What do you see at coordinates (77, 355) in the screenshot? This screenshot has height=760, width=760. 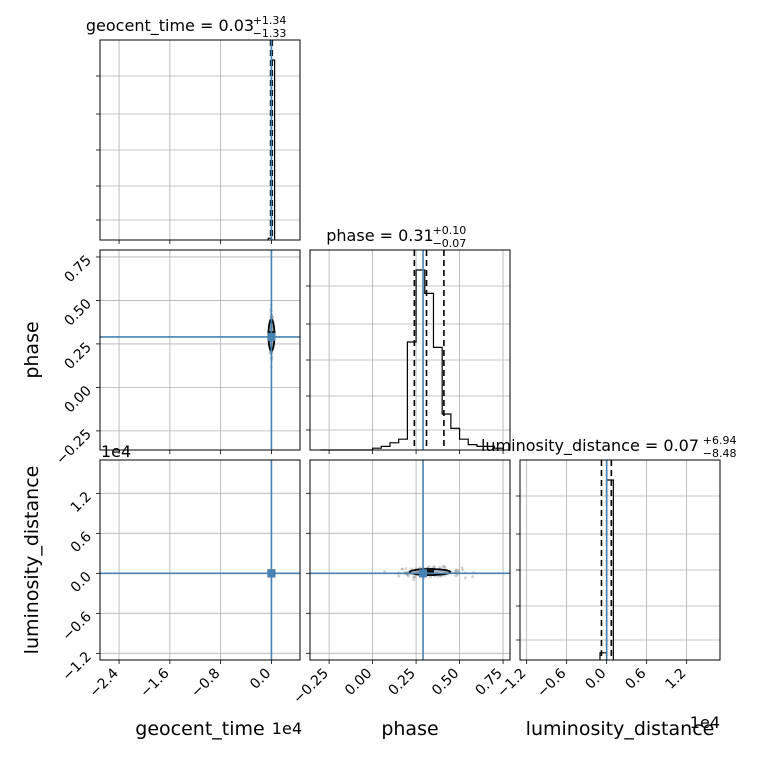 I see `y-tick-label: 0.25` at bounding box center [77, 355].